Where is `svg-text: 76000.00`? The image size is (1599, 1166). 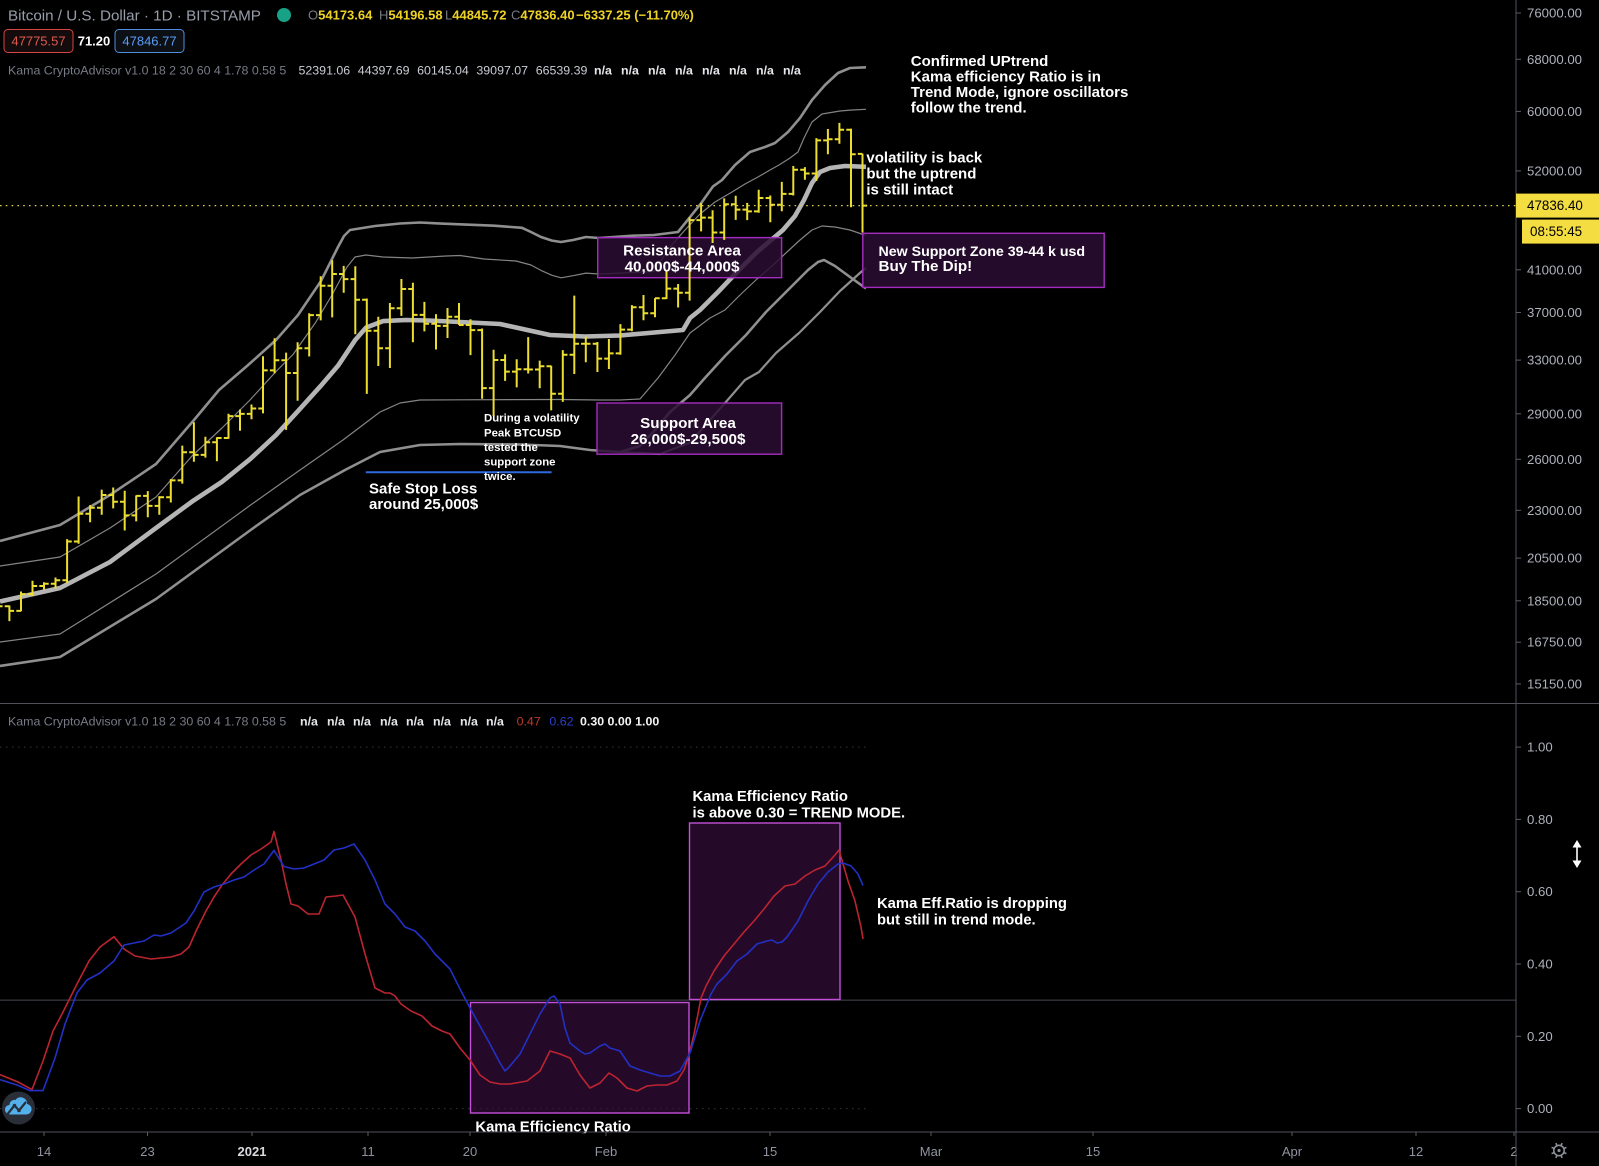
svg-text: 76000.00 is located at coordinates (1554, 13).